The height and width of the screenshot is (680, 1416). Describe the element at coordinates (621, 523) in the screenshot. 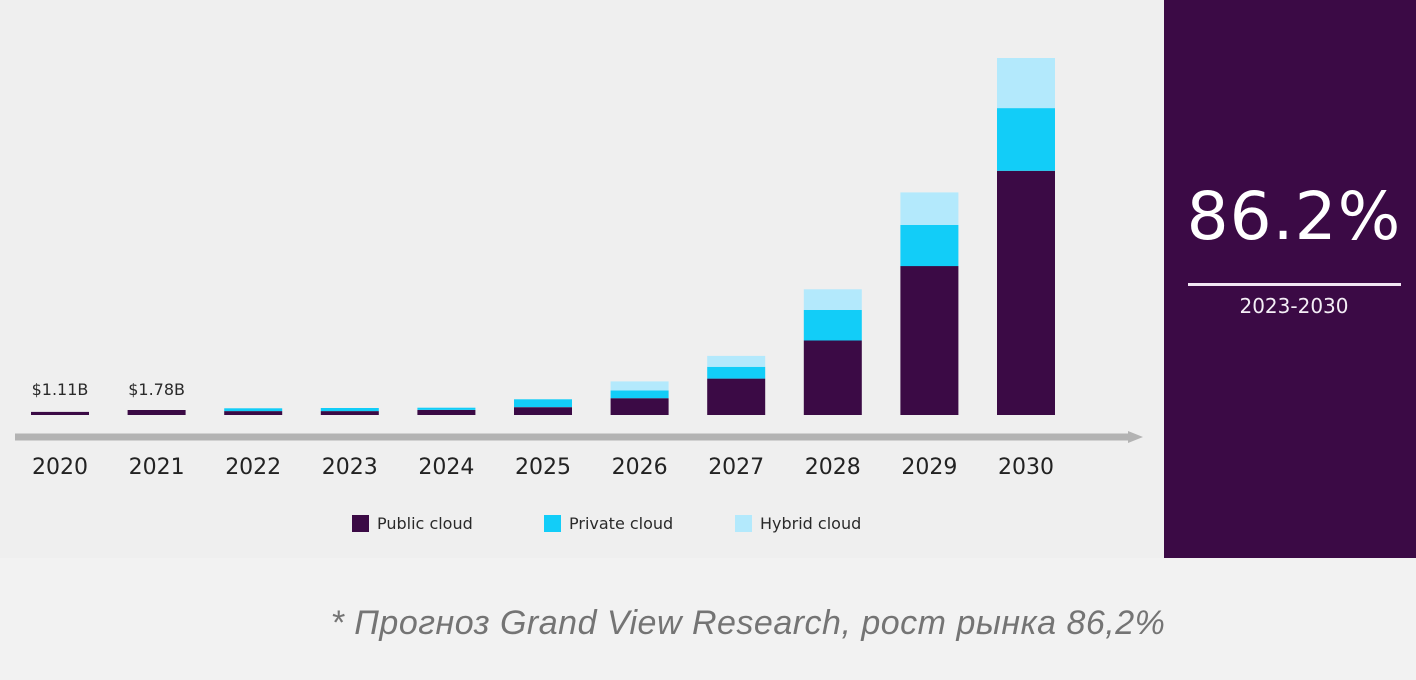

I see `legend-label-private-cloud: Private cloud` at that location.